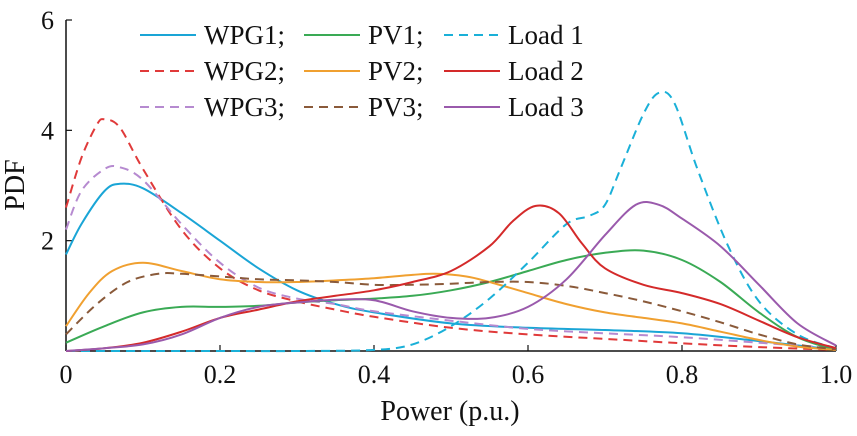 This screenshot has width=857, height=436. What do you see at coordinates (528, 374) in the screenshot?
I see `x-tick-label: 0.6` at bounding box center [528, 374].